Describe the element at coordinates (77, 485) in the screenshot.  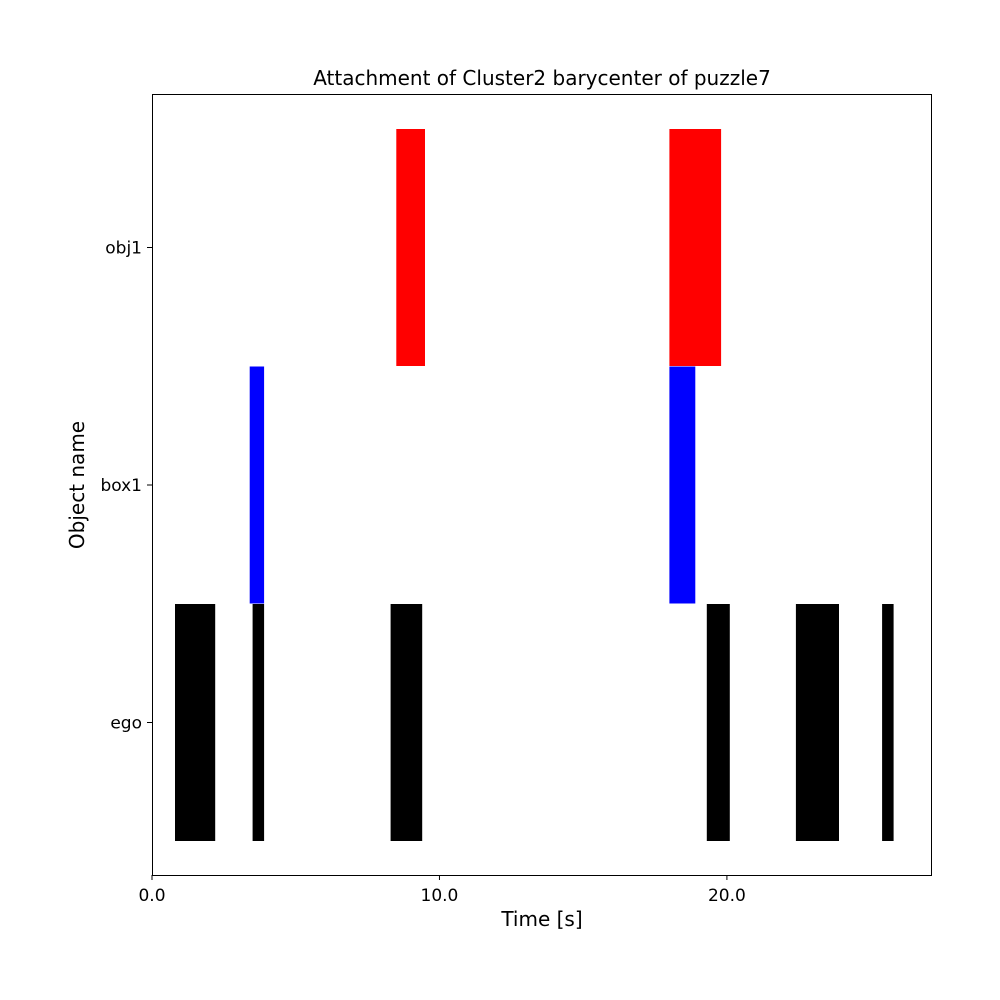
I see `y-axis-label: Object name` at that location.